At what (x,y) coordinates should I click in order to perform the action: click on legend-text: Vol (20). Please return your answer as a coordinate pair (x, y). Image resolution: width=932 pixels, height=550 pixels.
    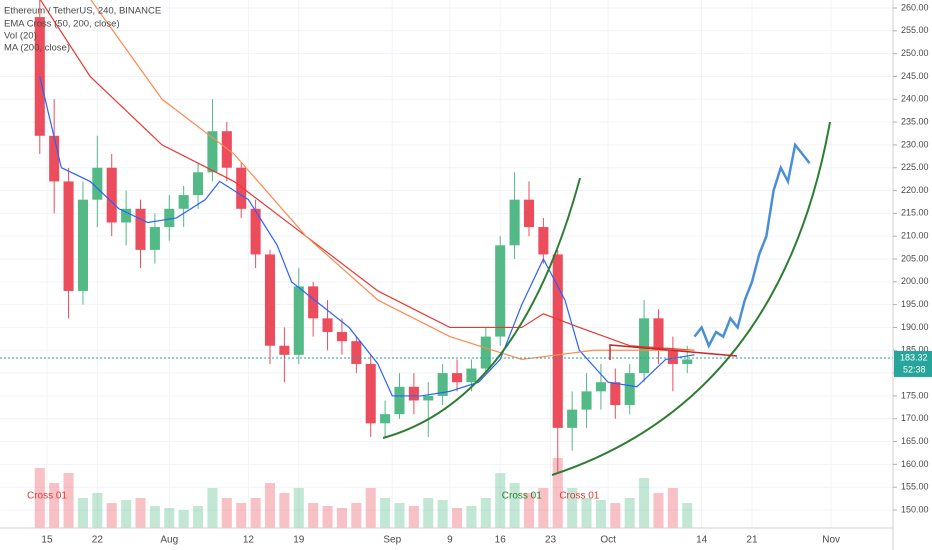
    Looking at the image, I should click on (20, 36).